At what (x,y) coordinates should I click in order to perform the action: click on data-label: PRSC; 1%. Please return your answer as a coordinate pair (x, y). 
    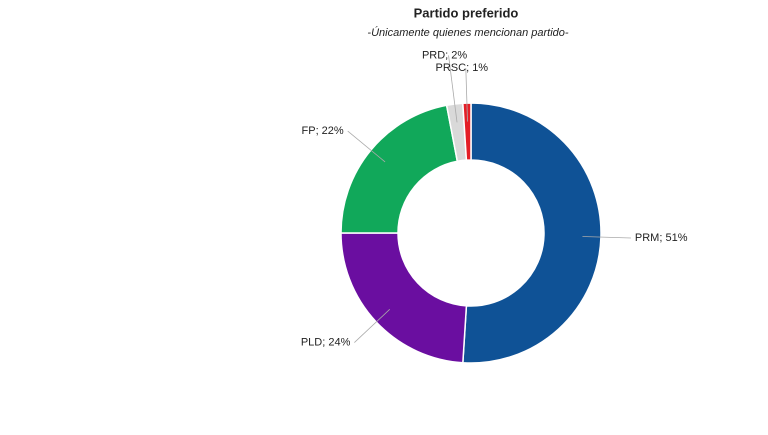
    Looking at the image, I should click on (462, 68).